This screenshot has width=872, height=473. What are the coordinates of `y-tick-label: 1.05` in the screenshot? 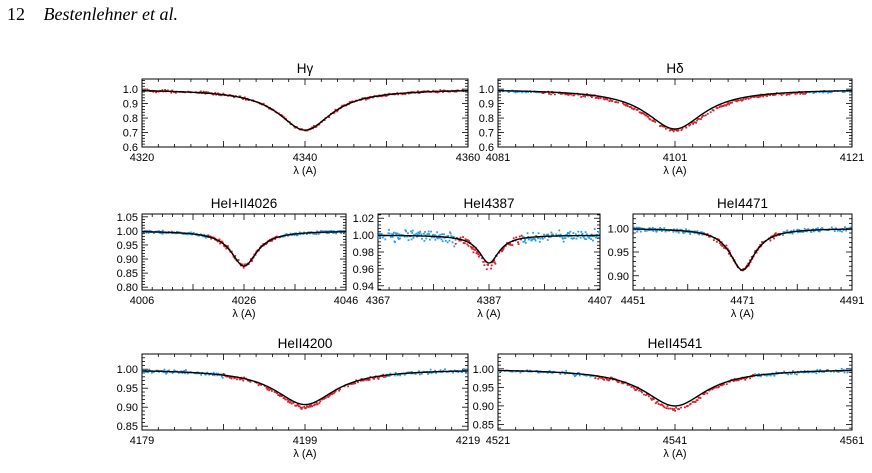 It's located at (127, 218).